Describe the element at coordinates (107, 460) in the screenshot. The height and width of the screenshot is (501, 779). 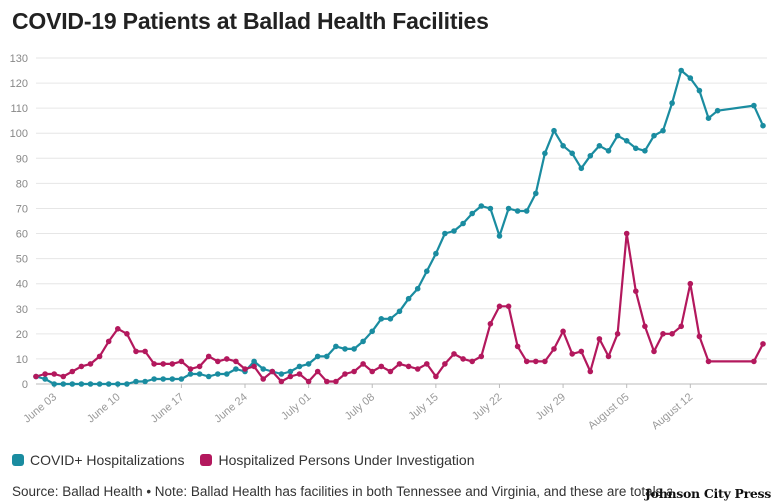
I see `legend-label: COVID+ Hospitalizations` at that location.